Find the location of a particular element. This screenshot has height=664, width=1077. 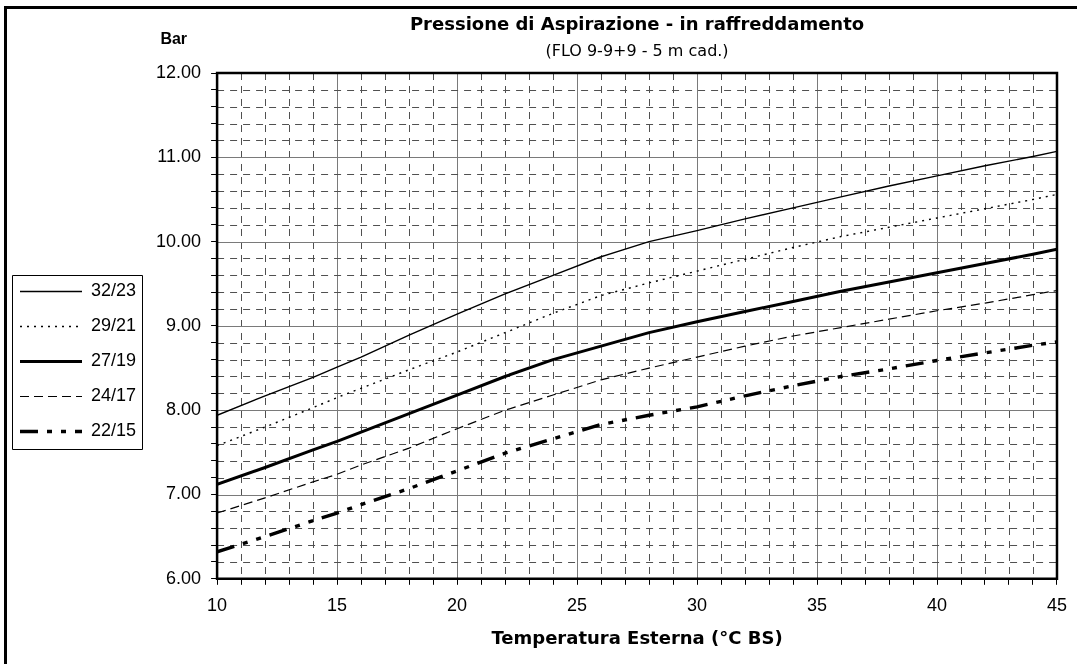

x-tick-label: 25 is located at coordinates (577, 604).